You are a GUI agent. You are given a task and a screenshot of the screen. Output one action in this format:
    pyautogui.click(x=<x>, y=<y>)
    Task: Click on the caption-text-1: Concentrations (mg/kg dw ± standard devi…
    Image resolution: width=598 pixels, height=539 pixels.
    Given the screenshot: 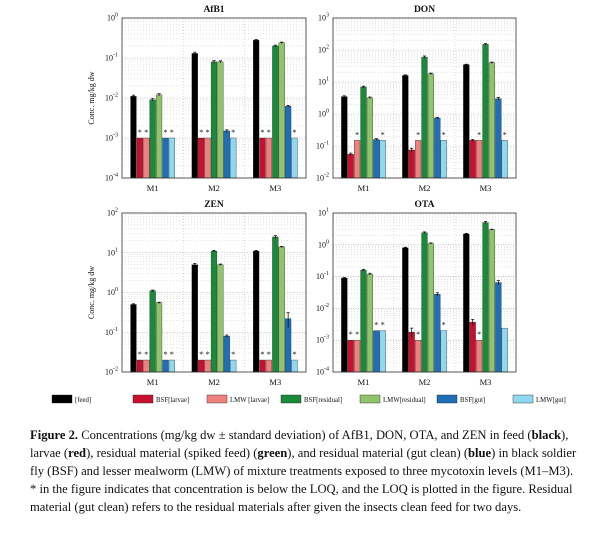 What is the action you would take?
    pyautogui.click(x=305, y=435)
    